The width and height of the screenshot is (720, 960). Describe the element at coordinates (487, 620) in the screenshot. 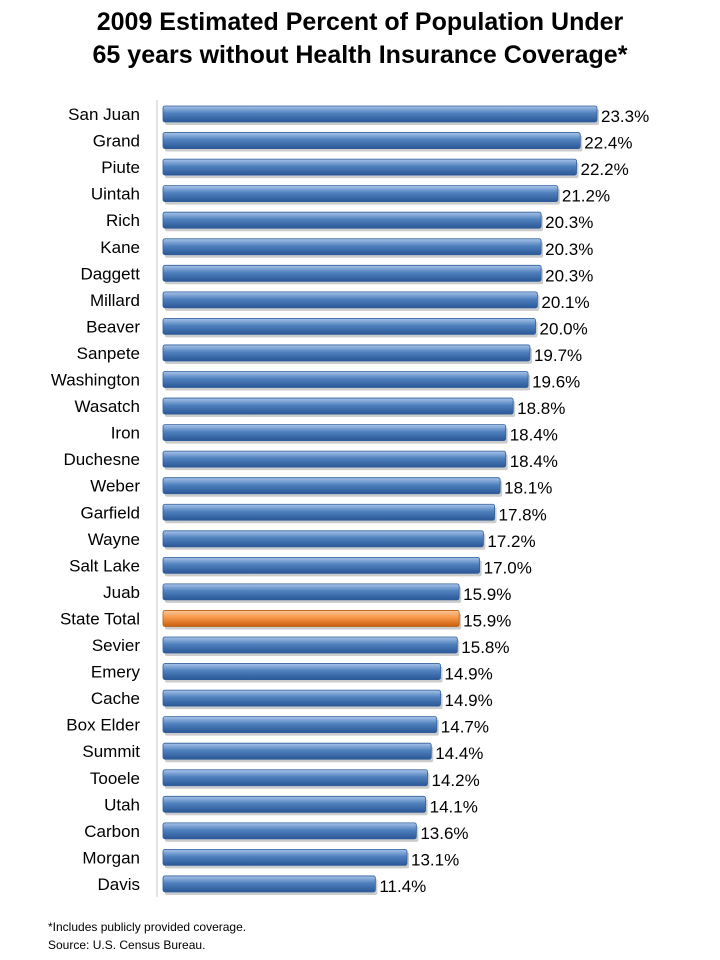

I see `value-label-state-total: 15.9%` at that location.